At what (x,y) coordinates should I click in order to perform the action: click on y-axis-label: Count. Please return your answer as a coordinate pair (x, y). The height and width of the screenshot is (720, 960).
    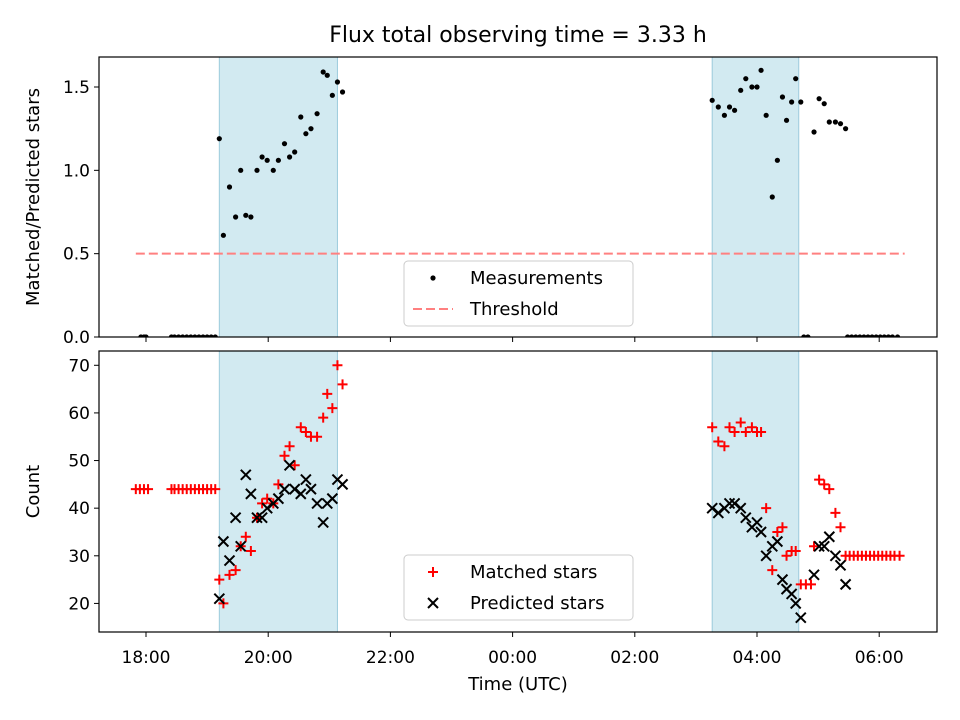
    Looking at the image, I should click on (33, 491).